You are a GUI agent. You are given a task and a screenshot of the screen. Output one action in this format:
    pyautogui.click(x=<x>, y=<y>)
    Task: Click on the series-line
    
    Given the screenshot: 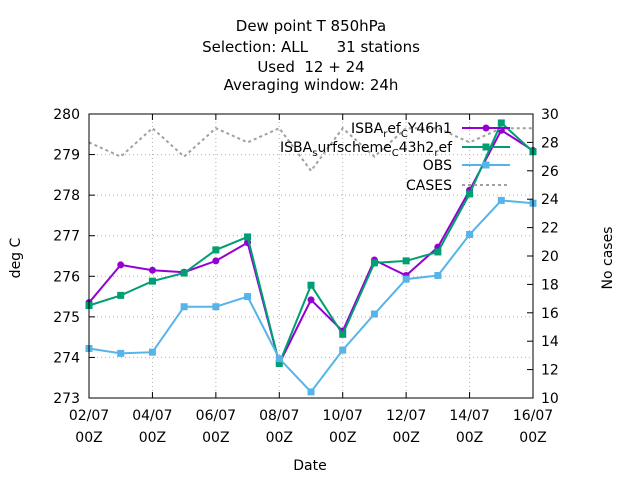 What is the action you would take?
    pyautogui.click(x=310, y=149)
    